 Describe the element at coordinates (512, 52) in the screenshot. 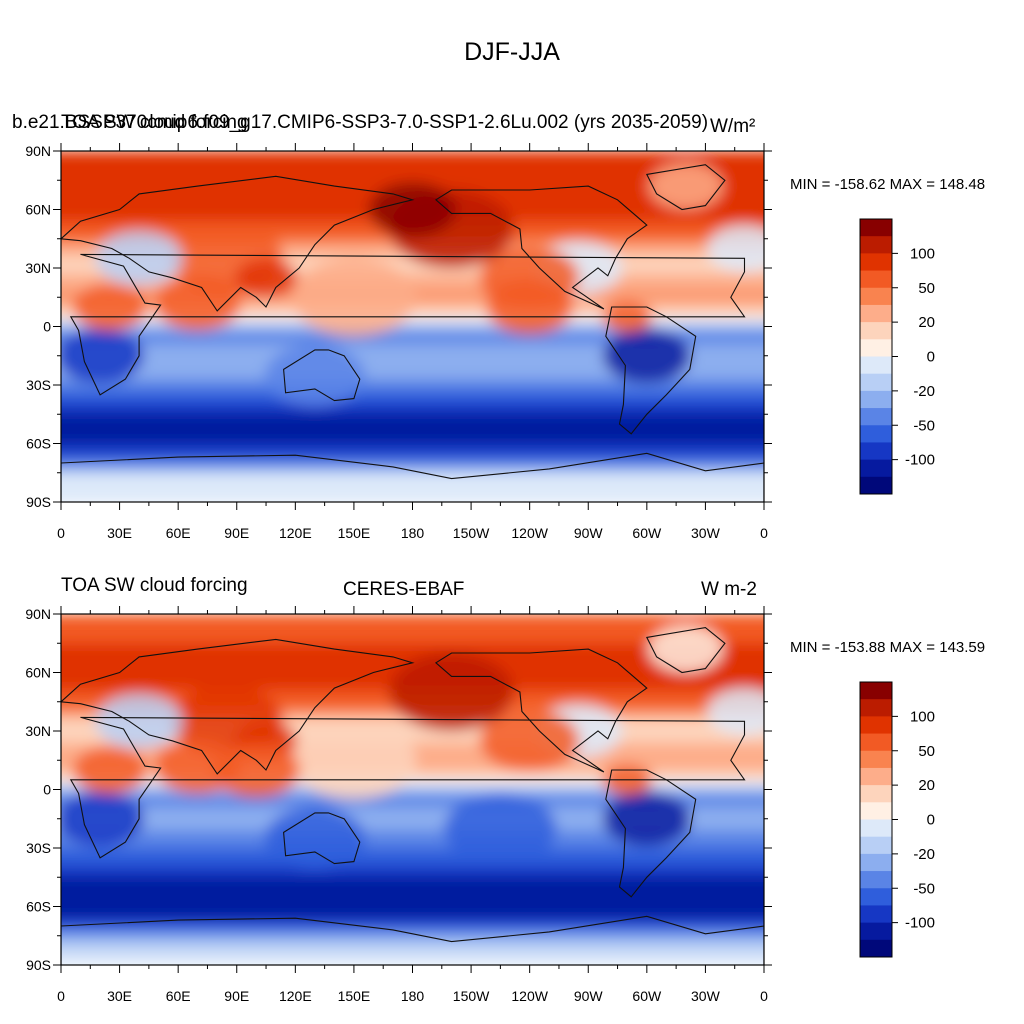

I see `main-title: DJF-JJA` at that location.